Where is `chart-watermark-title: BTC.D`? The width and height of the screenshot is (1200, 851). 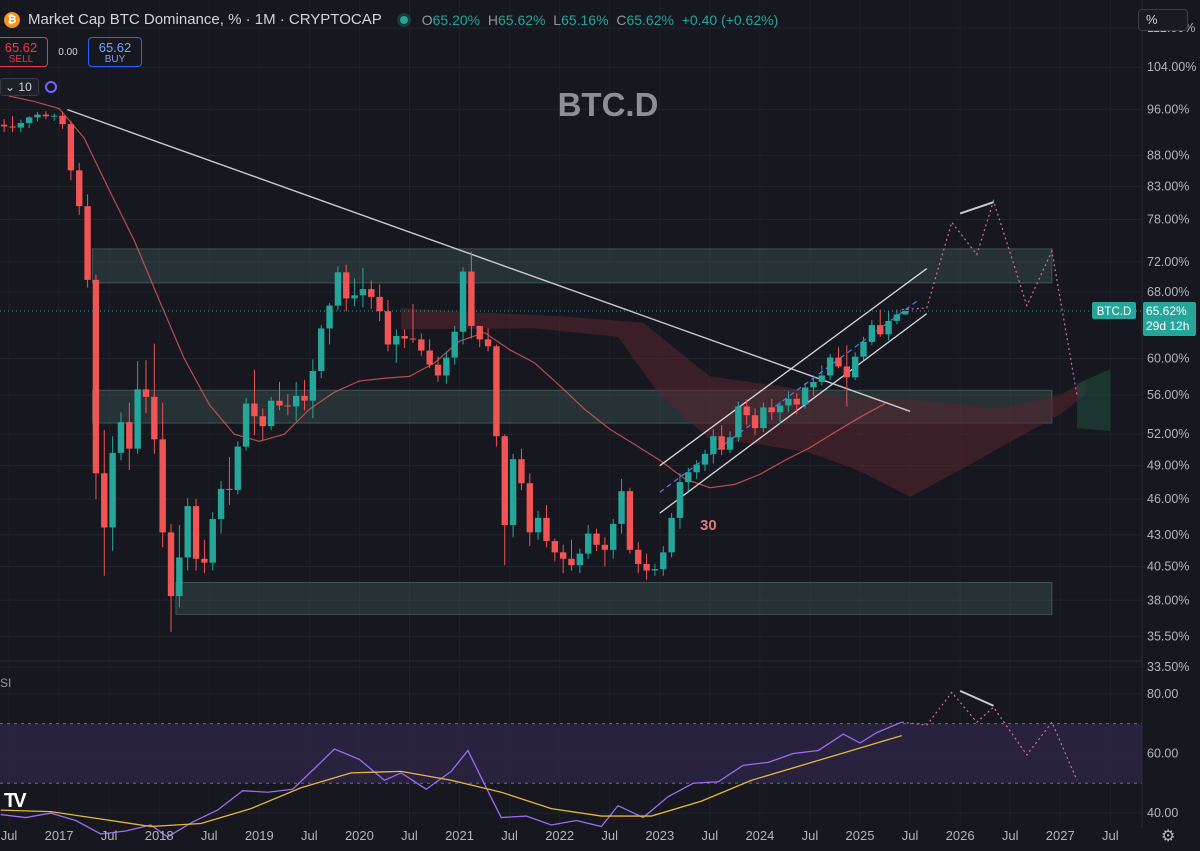 chart-watermark-title: BTC.D is located at coordinates (608, 104).